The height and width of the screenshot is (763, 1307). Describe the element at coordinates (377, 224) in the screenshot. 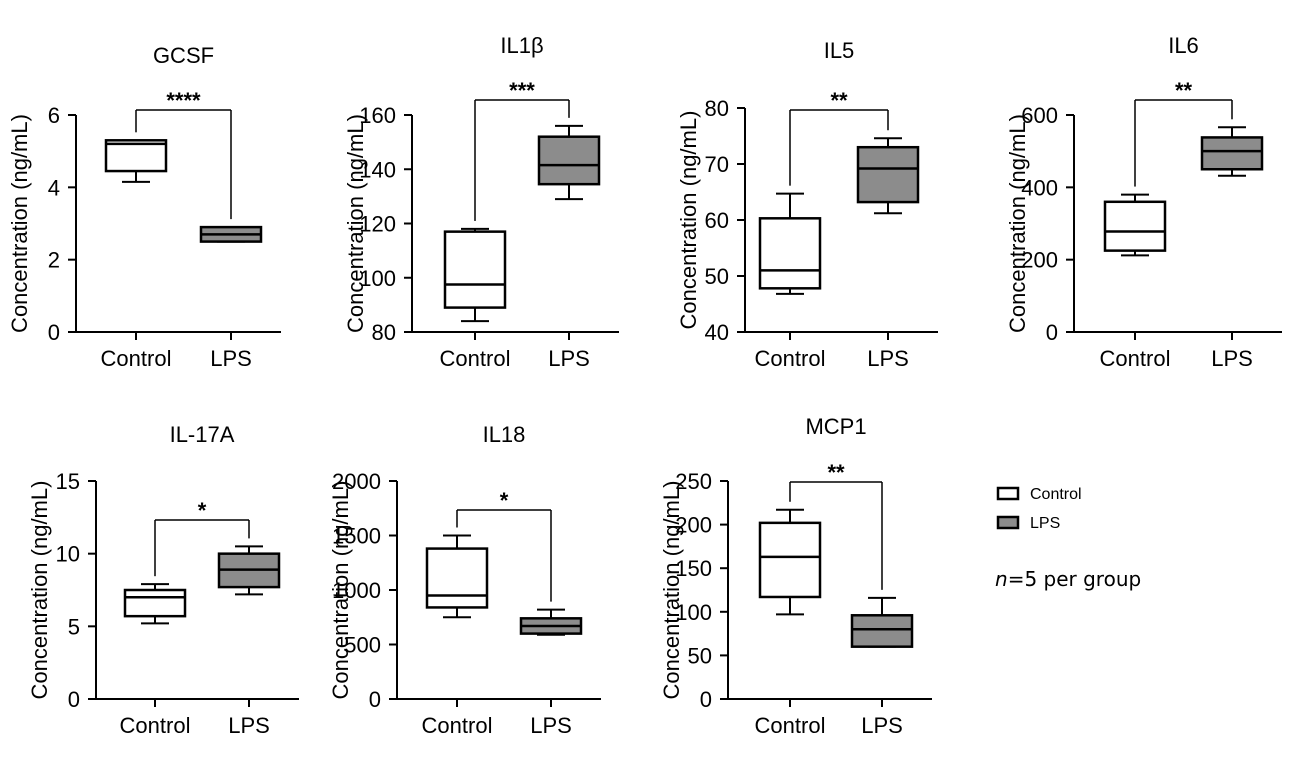

I see `y-tick-label: 120` at that location.